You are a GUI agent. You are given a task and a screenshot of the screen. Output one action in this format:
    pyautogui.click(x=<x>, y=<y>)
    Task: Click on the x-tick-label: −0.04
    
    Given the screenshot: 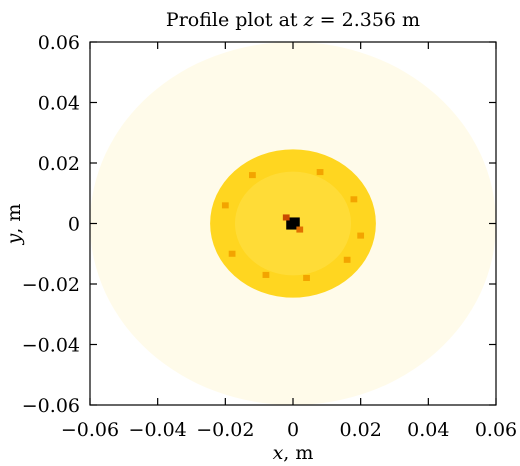 What is the action you would take?
    pyautogui.click(x=158, y=430)
    